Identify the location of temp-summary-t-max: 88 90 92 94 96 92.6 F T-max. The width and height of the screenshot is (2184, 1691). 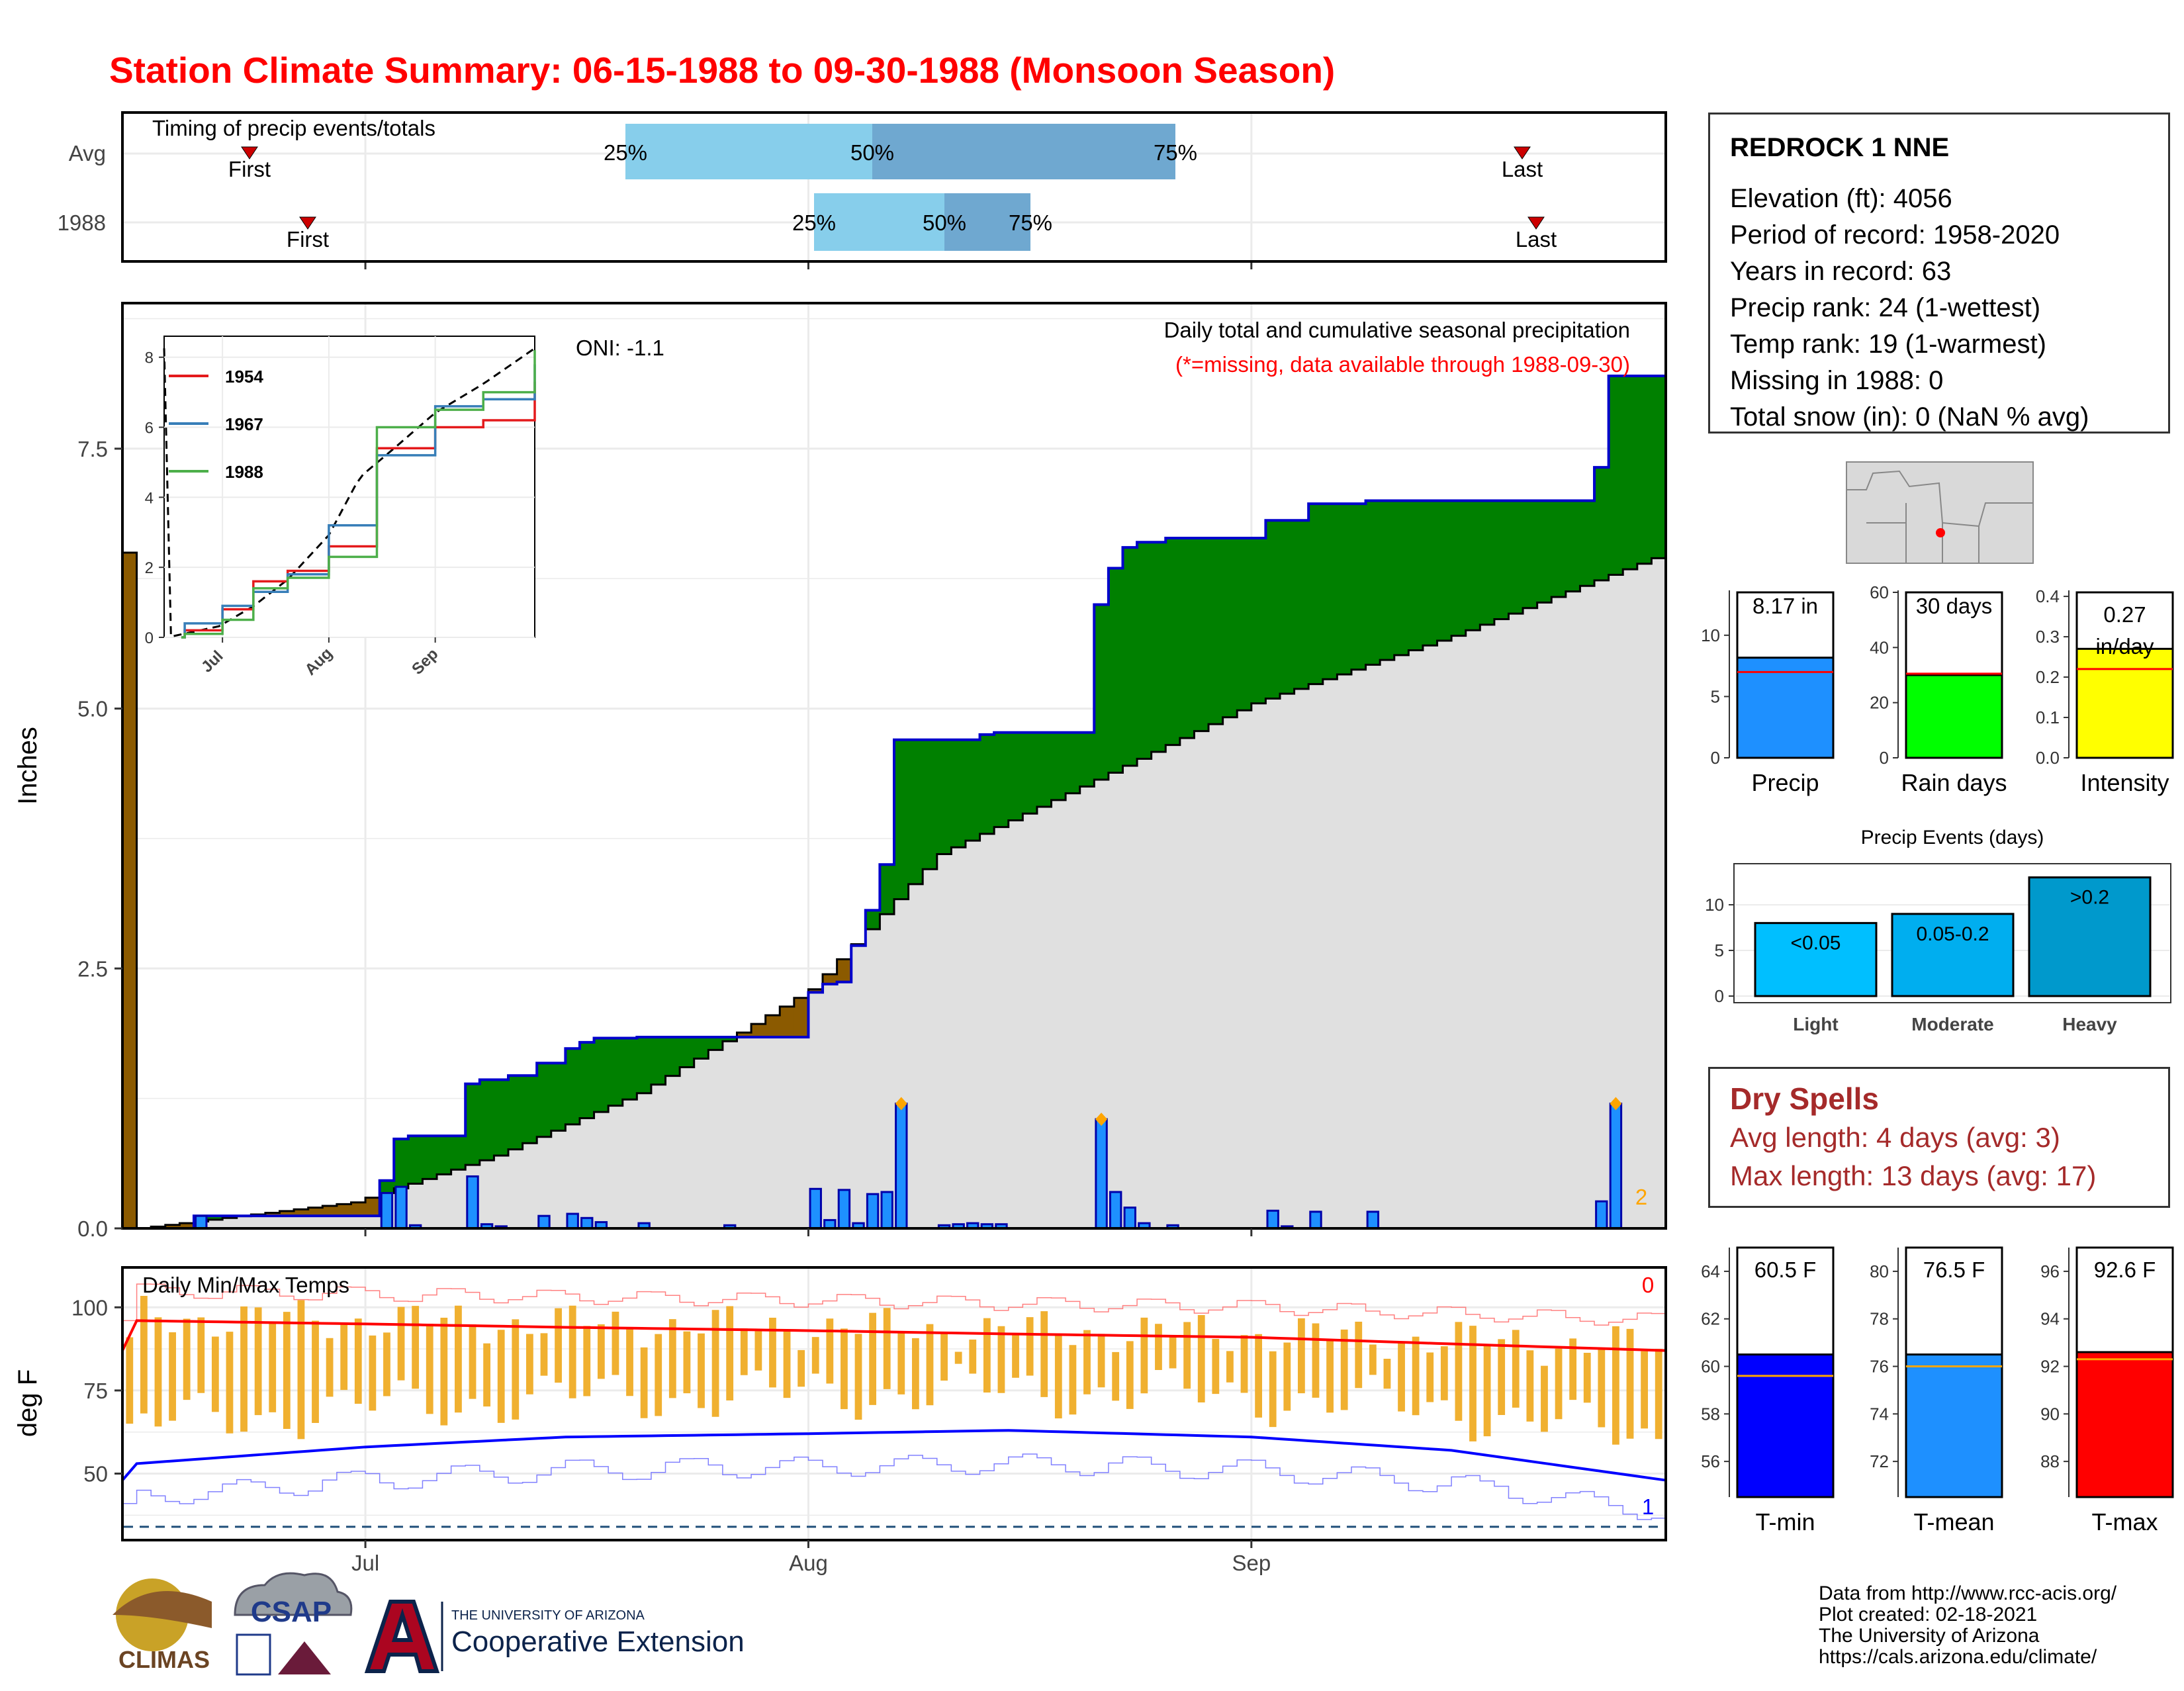
(2107, 1390).